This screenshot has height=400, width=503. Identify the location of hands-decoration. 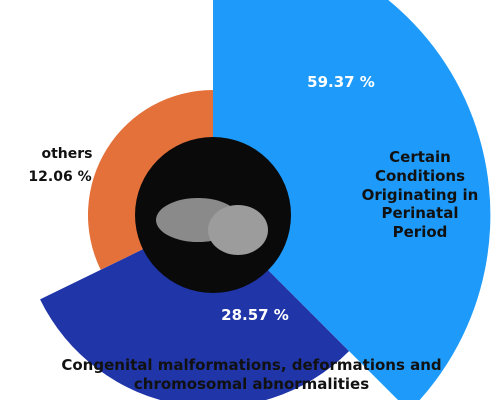
(238, 230).